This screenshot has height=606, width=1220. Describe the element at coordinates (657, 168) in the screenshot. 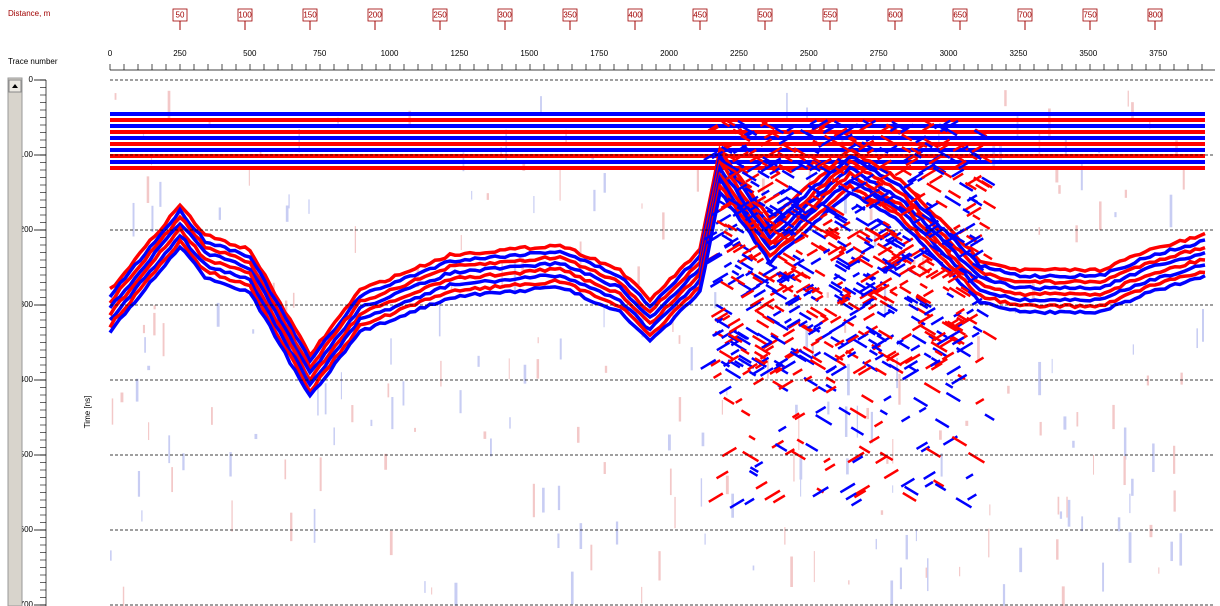

I see `band` at that location.